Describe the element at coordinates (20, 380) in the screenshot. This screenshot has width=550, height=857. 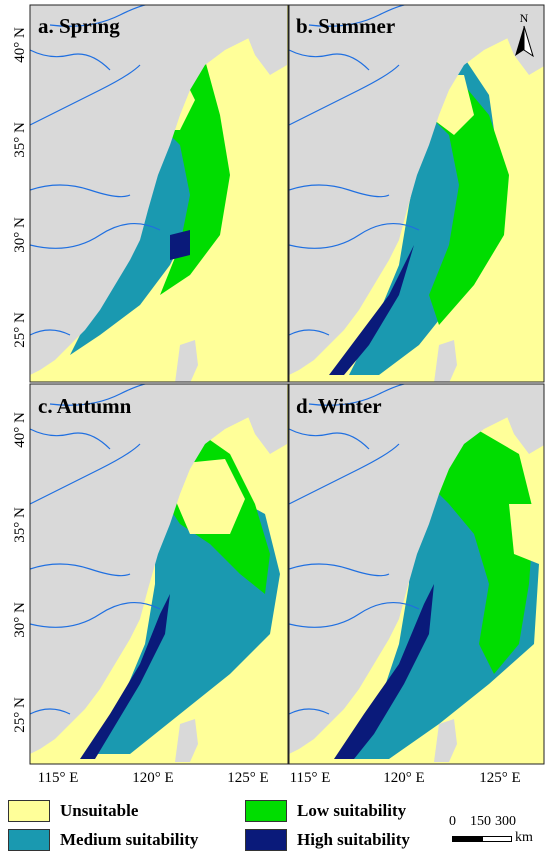
I see `y-axis-tick-labels: 40° N 35° N 30° N 25° N 40° N 35° N 30° N 25° N` at that location.